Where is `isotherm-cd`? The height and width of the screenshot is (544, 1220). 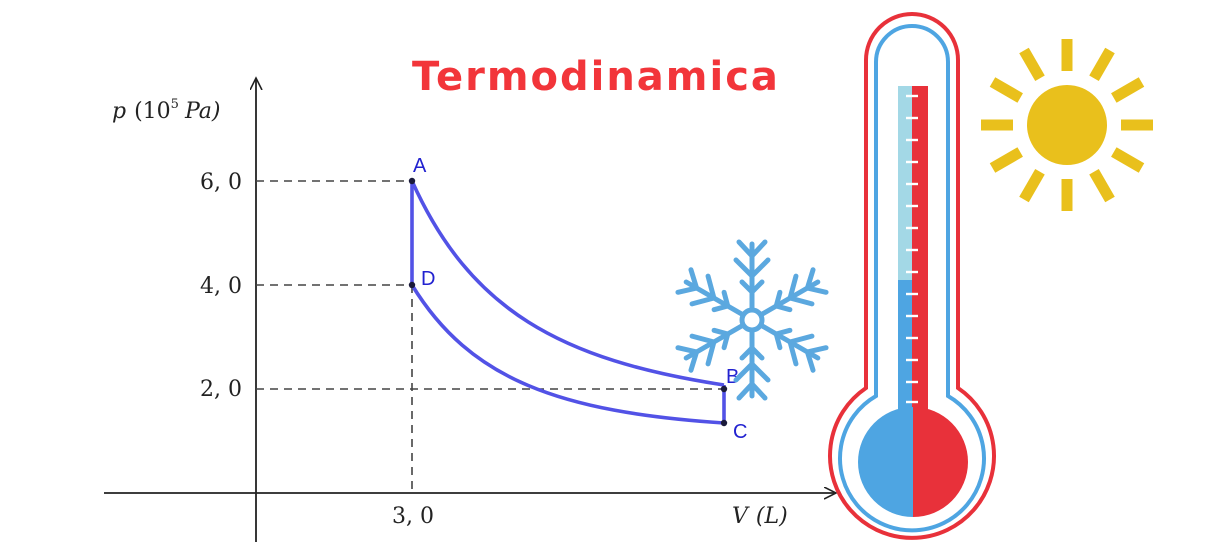 isotherm-cd is located at coordinates (567, 354).